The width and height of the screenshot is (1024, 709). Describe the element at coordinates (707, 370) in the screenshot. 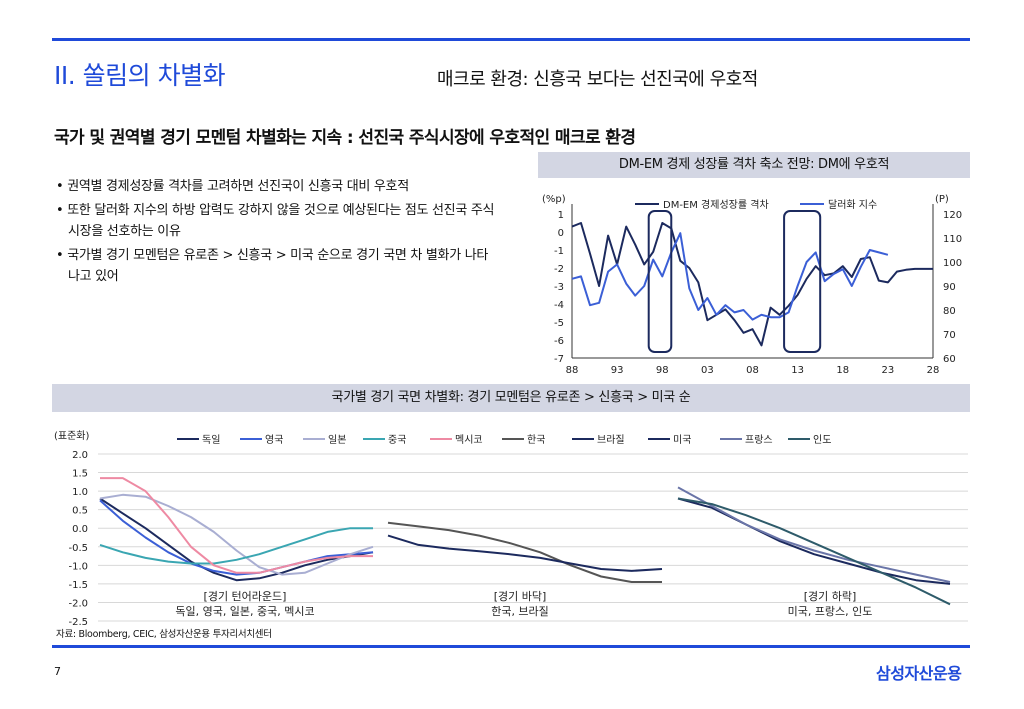

I see `x-tick-label: 03` at that location.